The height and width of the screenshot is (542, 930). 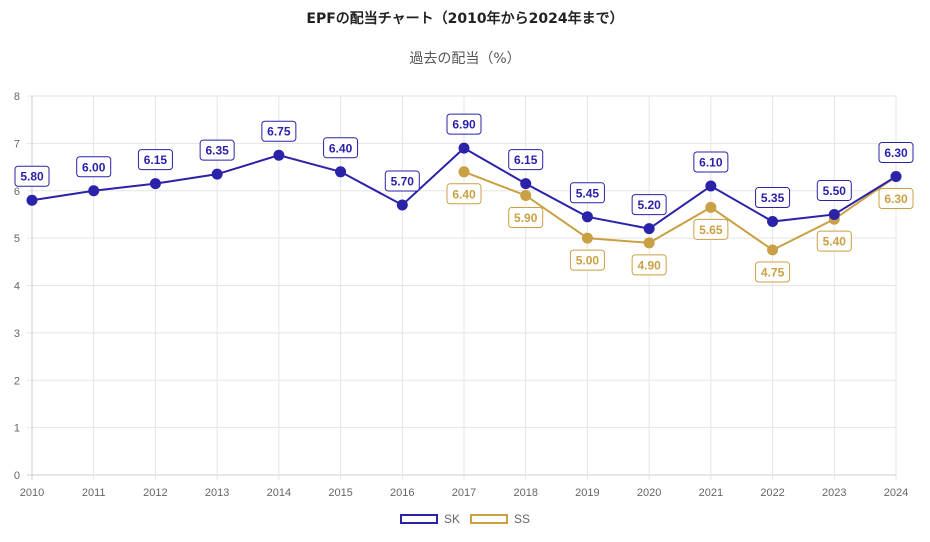 What do you see at coordinates (17, 334) in the screenshot?
I see `y-tick-label: 3` at bounding box center [17, 334].